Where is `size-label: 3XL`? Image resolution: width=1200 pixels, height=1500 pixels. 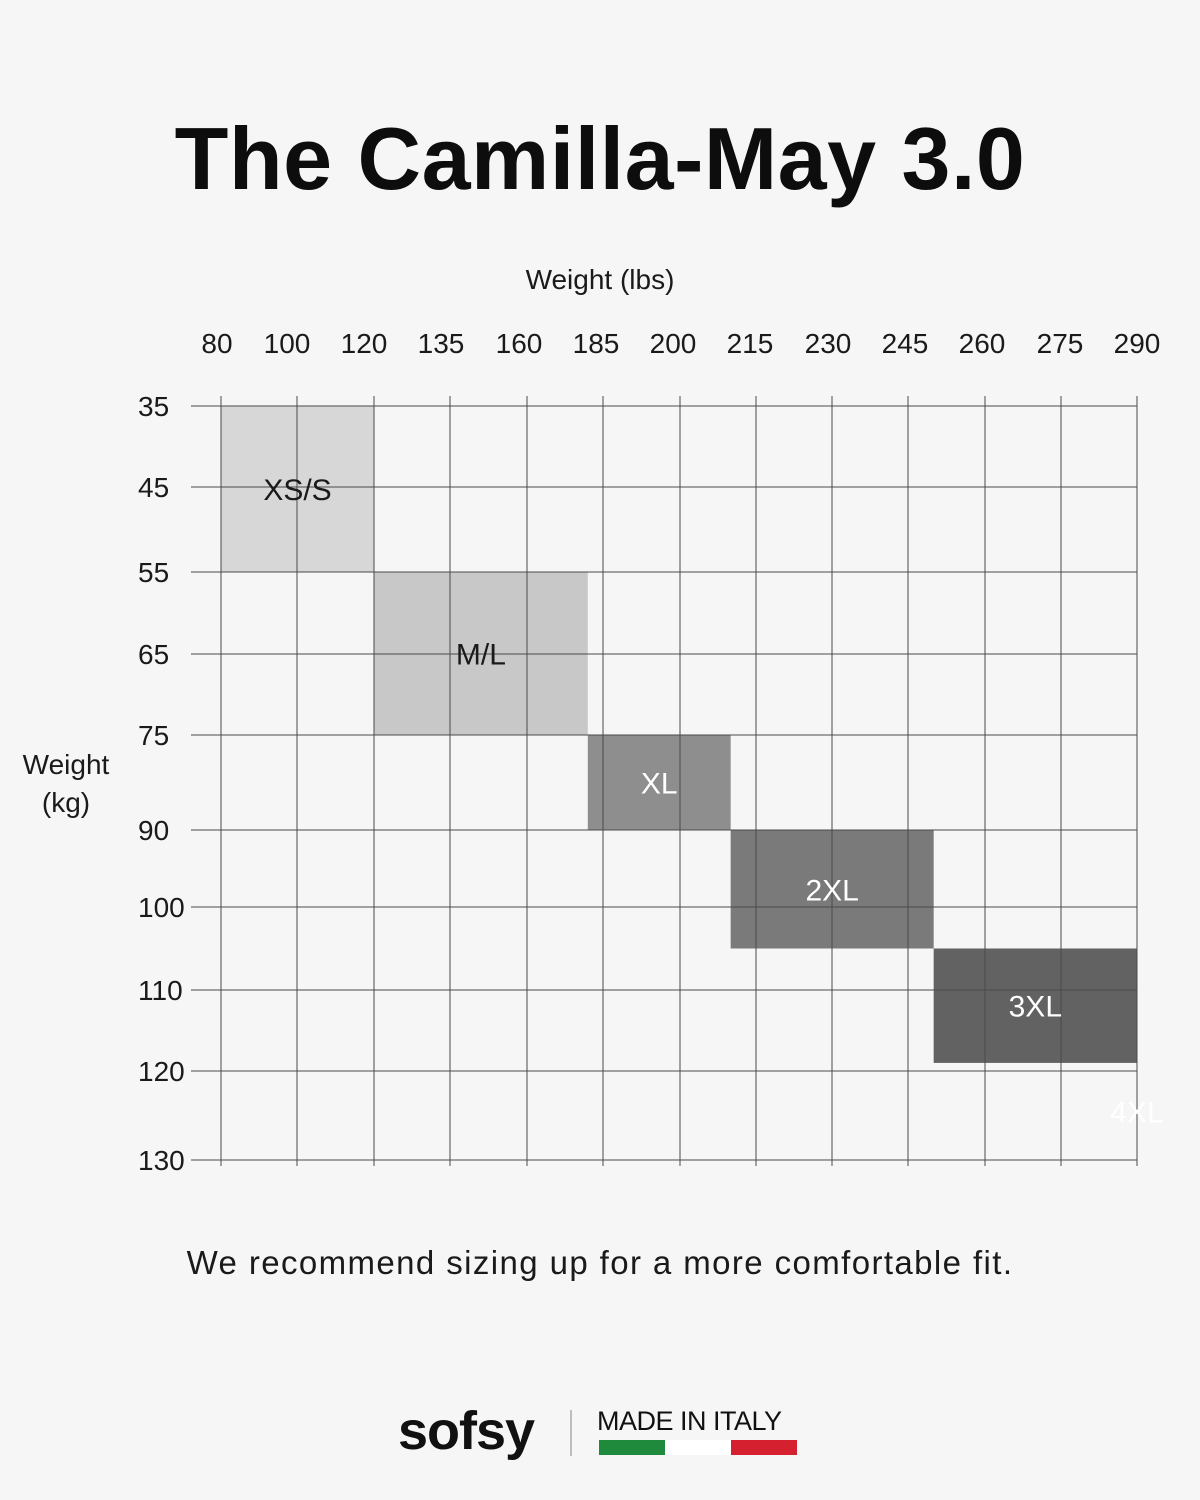
size-label: 3XL is located at coordinates (1035, 1007).